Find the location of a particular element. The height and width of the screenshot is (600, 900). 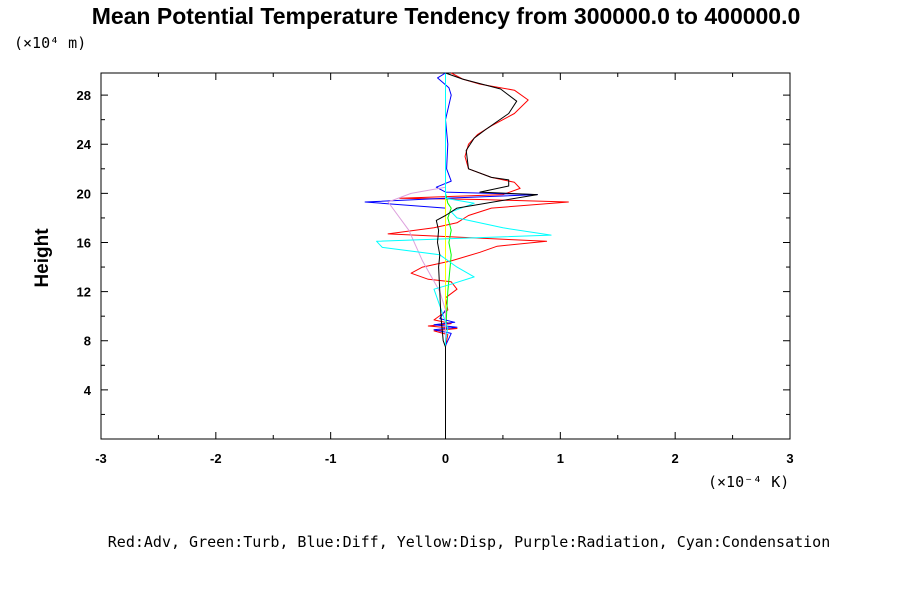

x-tick-label: 0 is located at coordinates (445, 458).